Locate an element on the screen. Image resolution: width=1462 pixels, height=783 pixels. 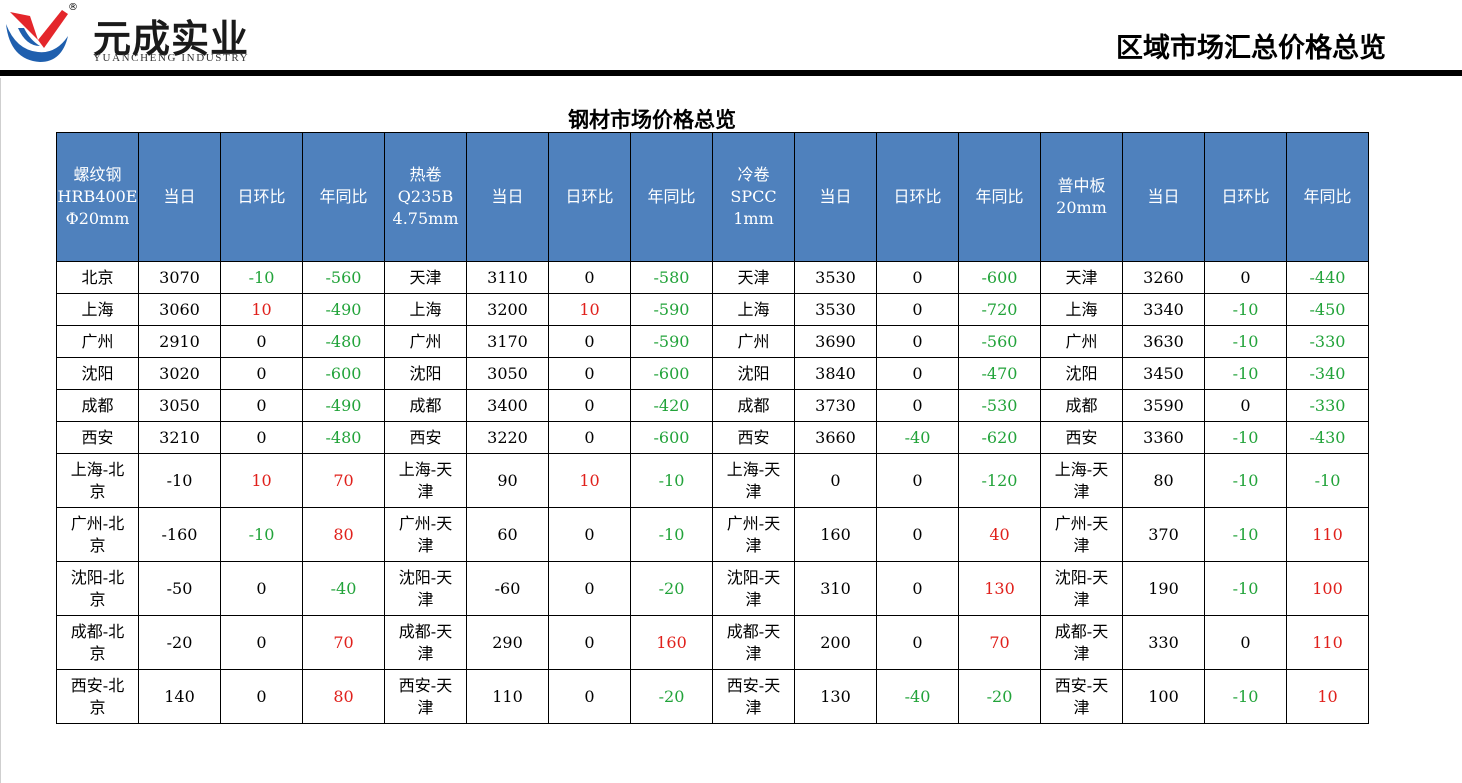
value-cell: 3170 is located at coordinates (507, 341).